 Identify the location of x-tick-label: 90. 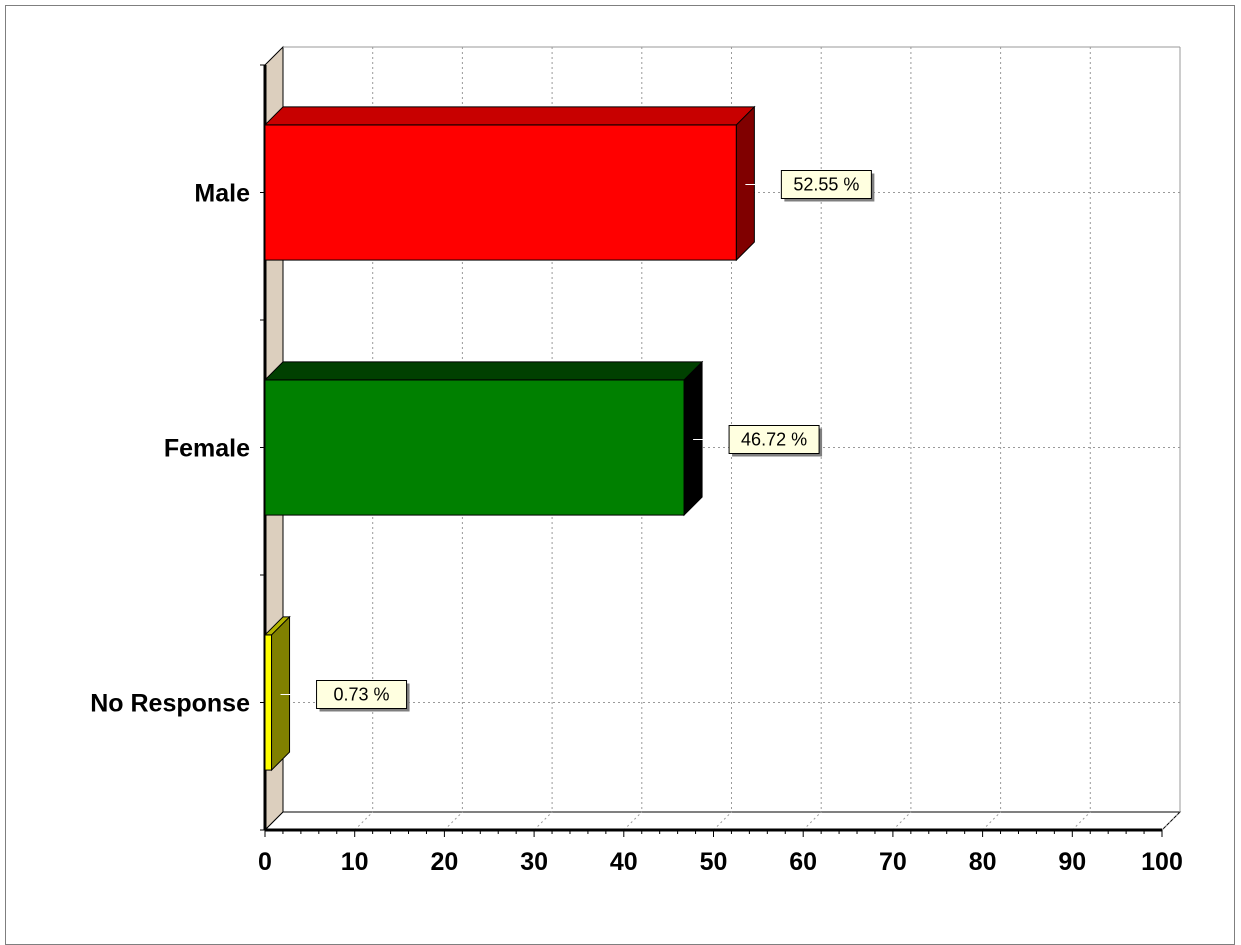
(1072, 862).